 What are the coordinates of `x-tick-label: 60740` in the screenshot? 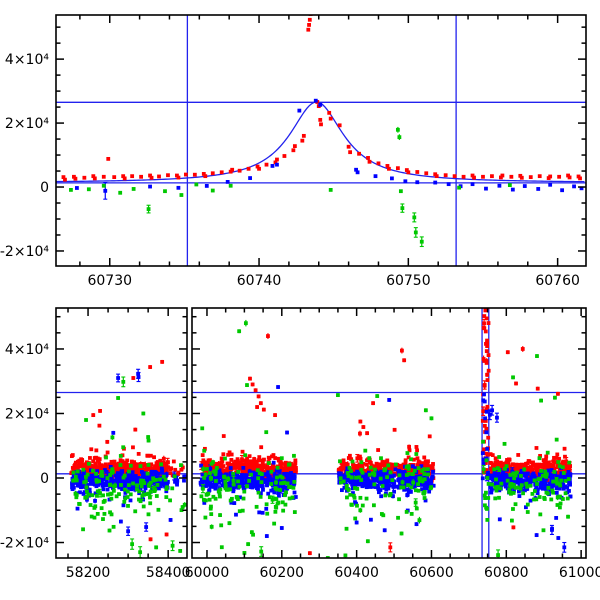 It's located at (259, 281).